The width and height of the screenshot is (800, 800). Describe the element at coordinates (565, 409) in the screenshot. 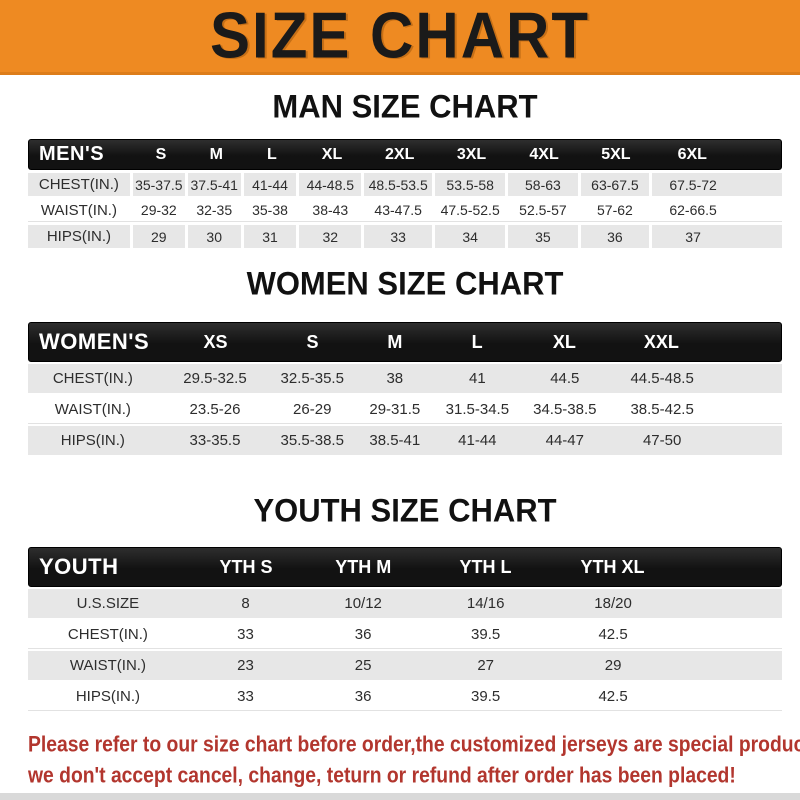

I see `size-value-cell: 34.5-38.5` at that location.